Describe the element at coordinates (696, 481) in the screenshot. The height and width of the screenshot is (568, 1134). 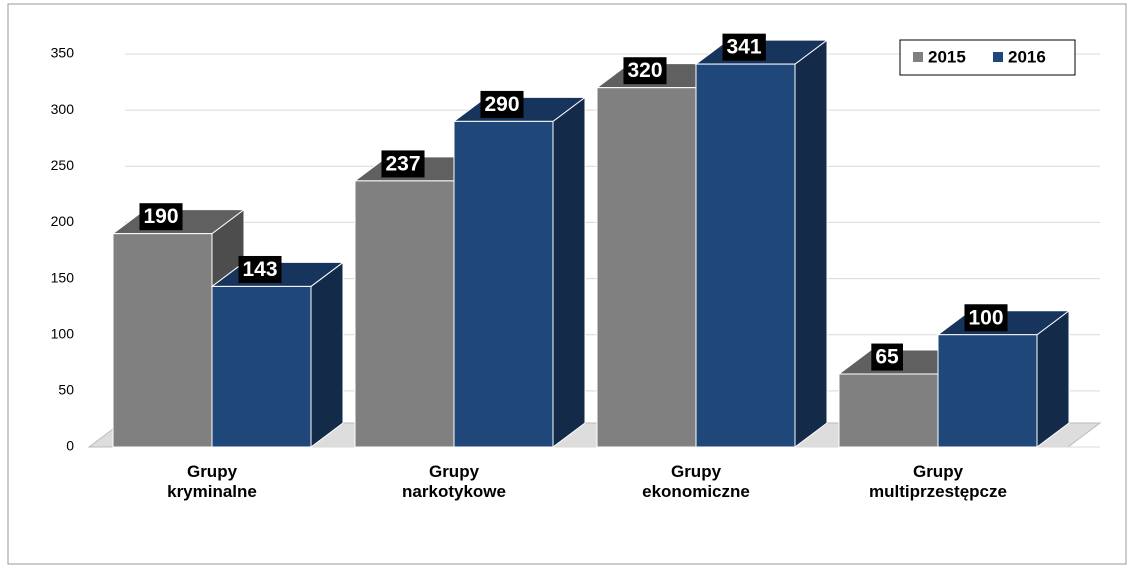
I see `x-tick-label: Grupy ekonomiczne` at that location.